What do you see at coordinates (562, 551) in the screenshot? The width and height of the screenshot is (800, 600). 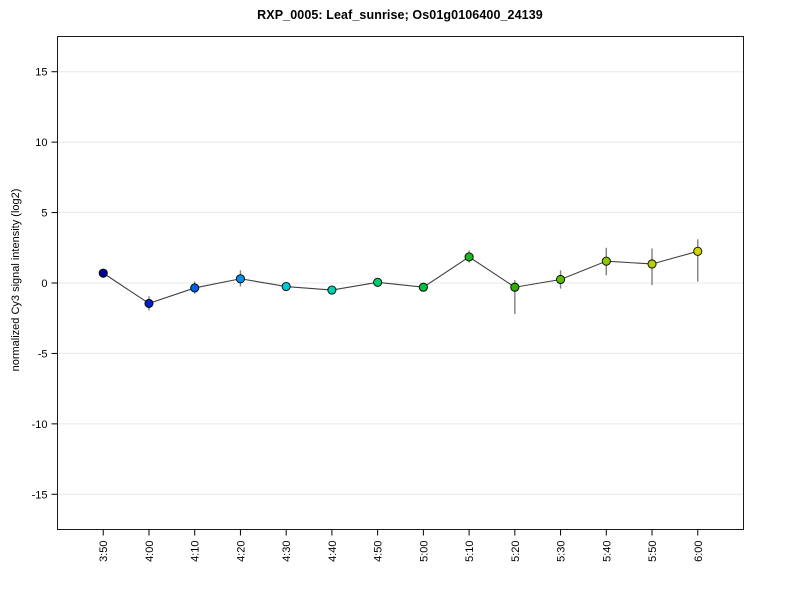 I see `x-tick-label: 5:30` at bounding box center [562, 551].